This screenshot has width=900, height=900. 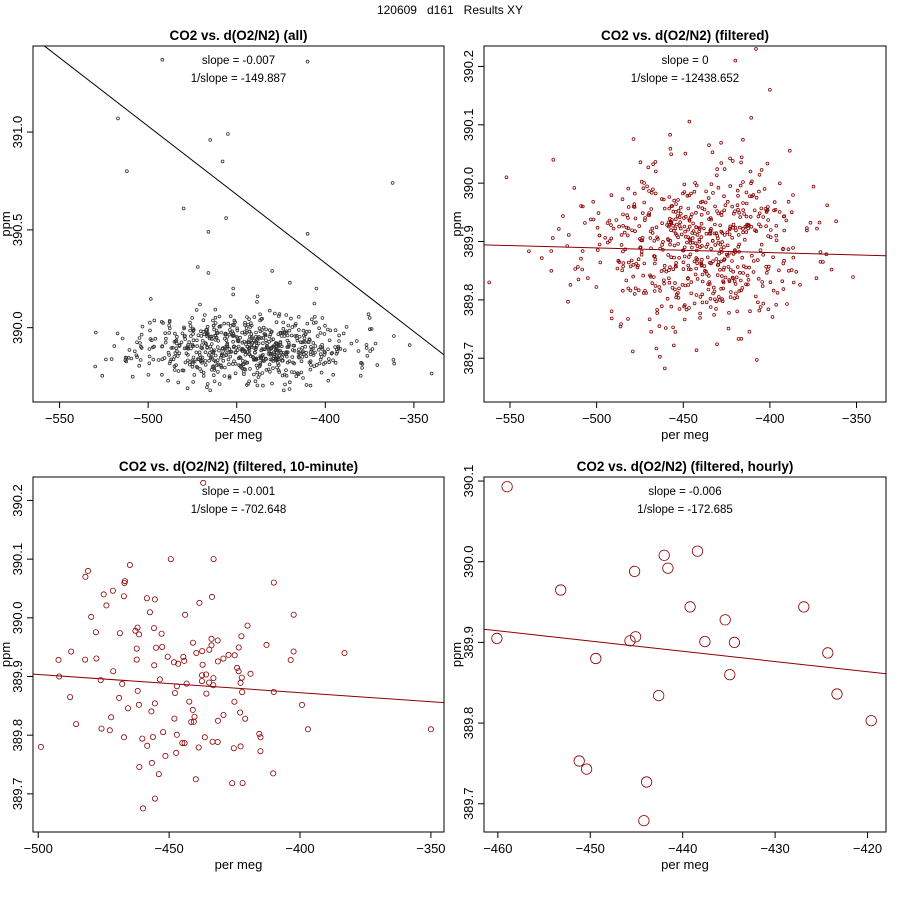 What do you see at coordinates (238, 35) in the screenshot?
I see `panel-title: CO2 vs. d(O2/N2) (all)` at bounding box center [238, 35].